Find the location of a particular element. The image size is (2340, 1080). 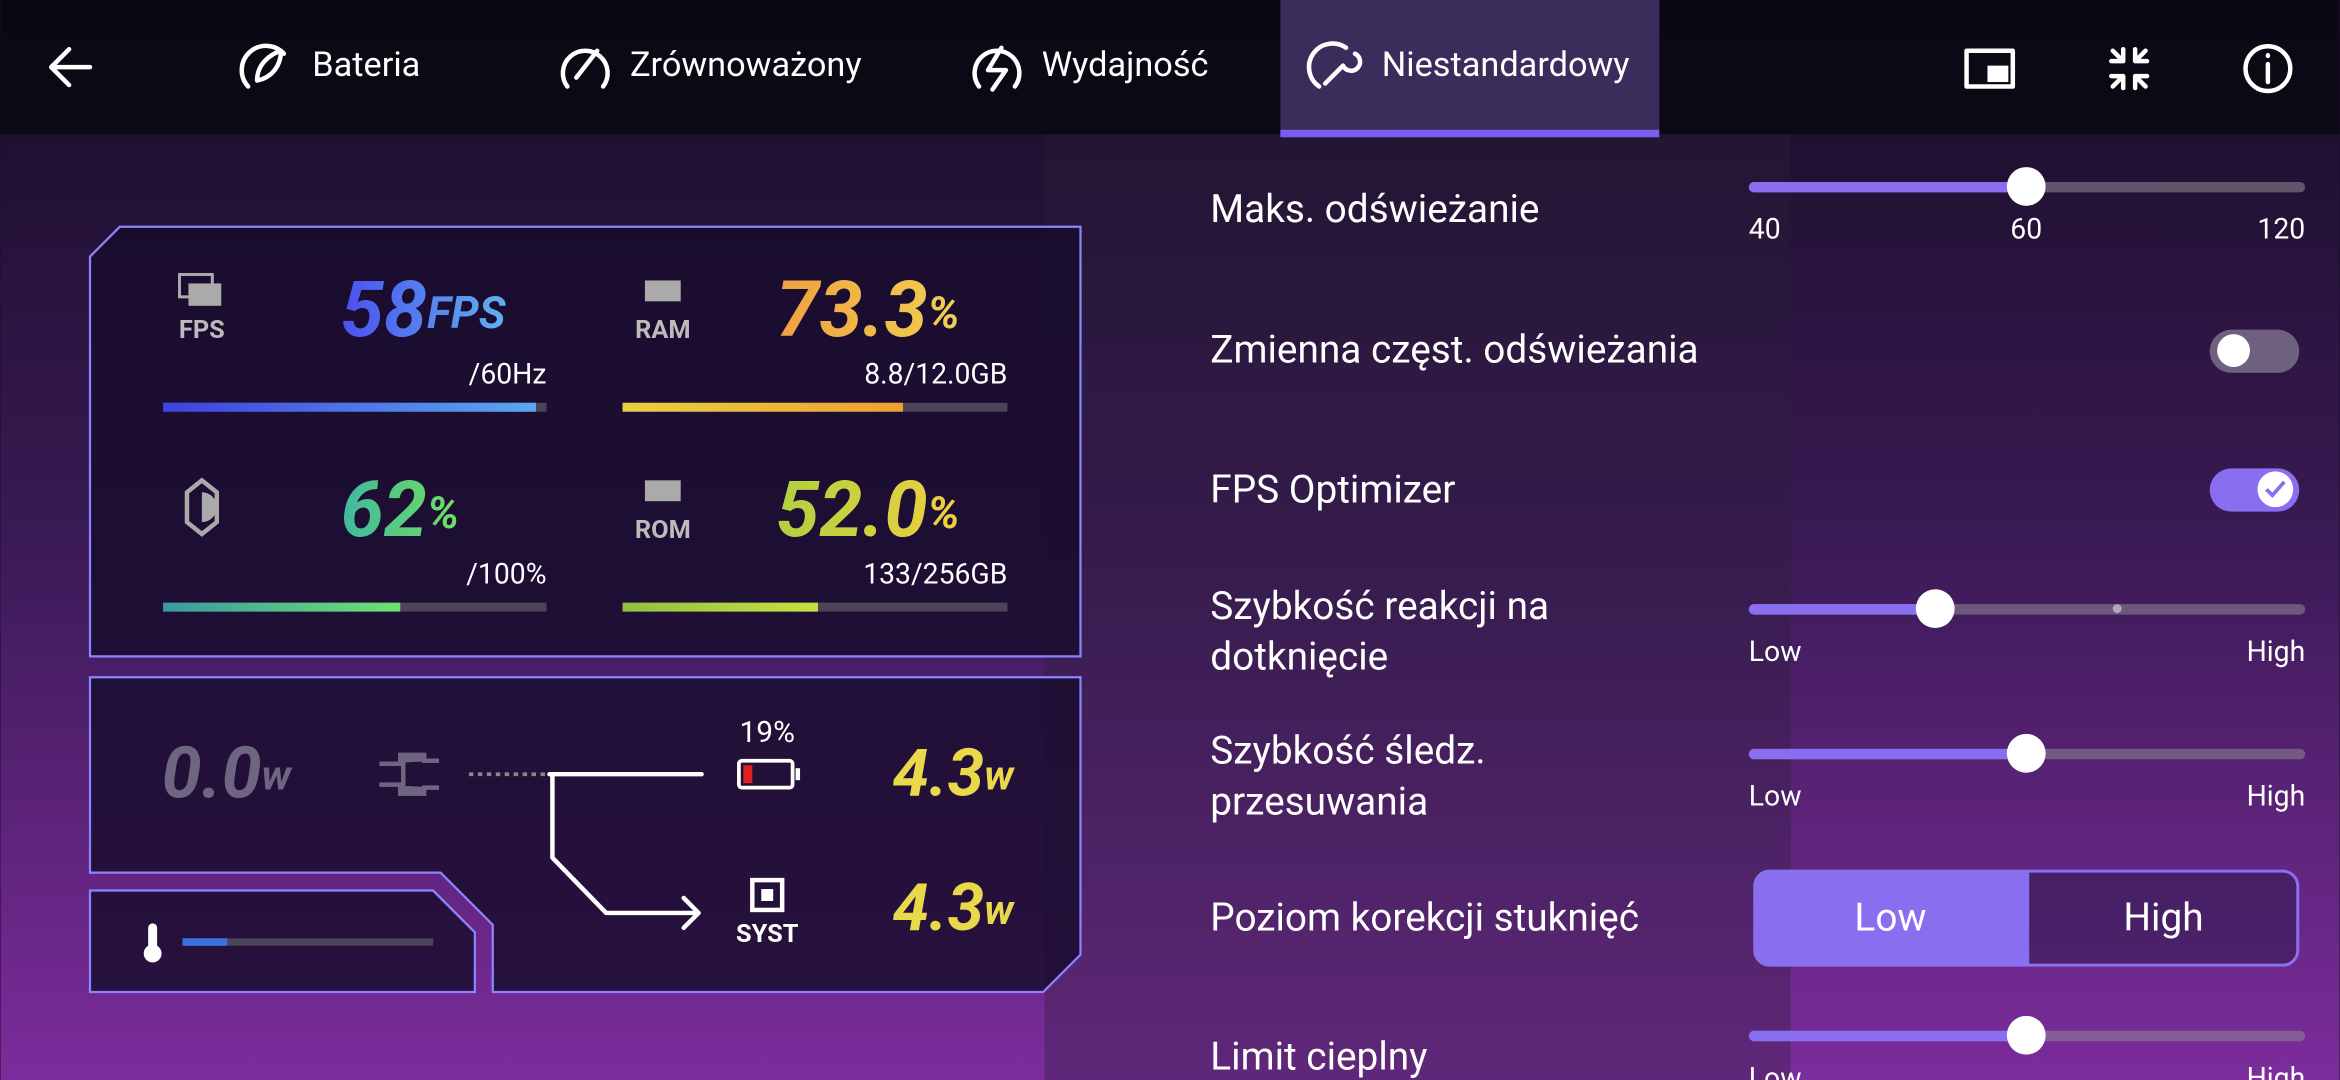

input-power: 0.0w is located at coordinates (227, 774).